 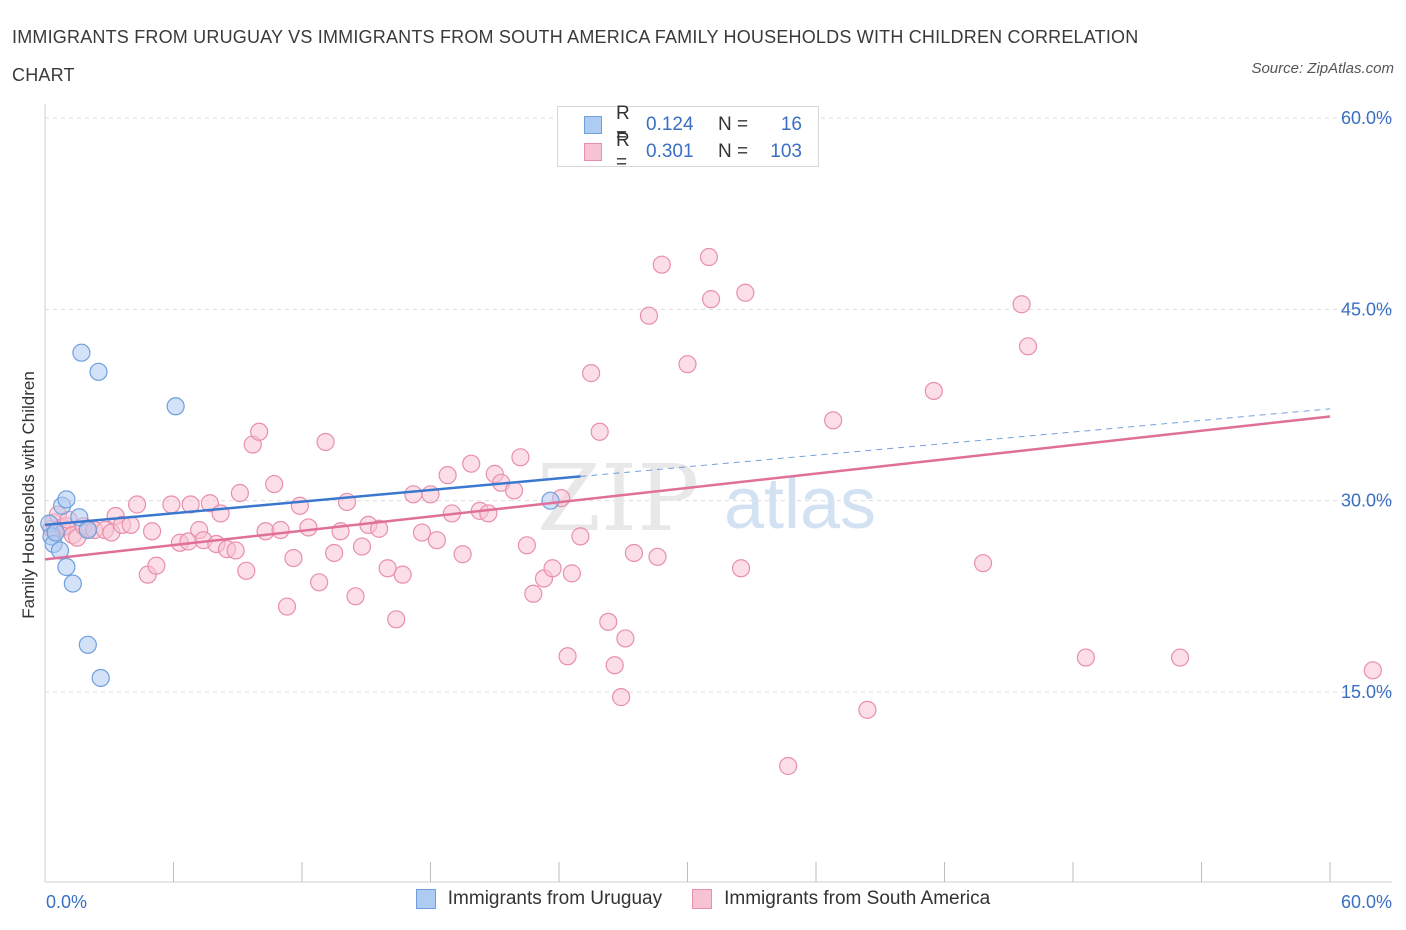 What do you see at coordinates (800, 504) in the screenshot?
I see `watermark-atlas: atlas` at bounding box center [800, 504].